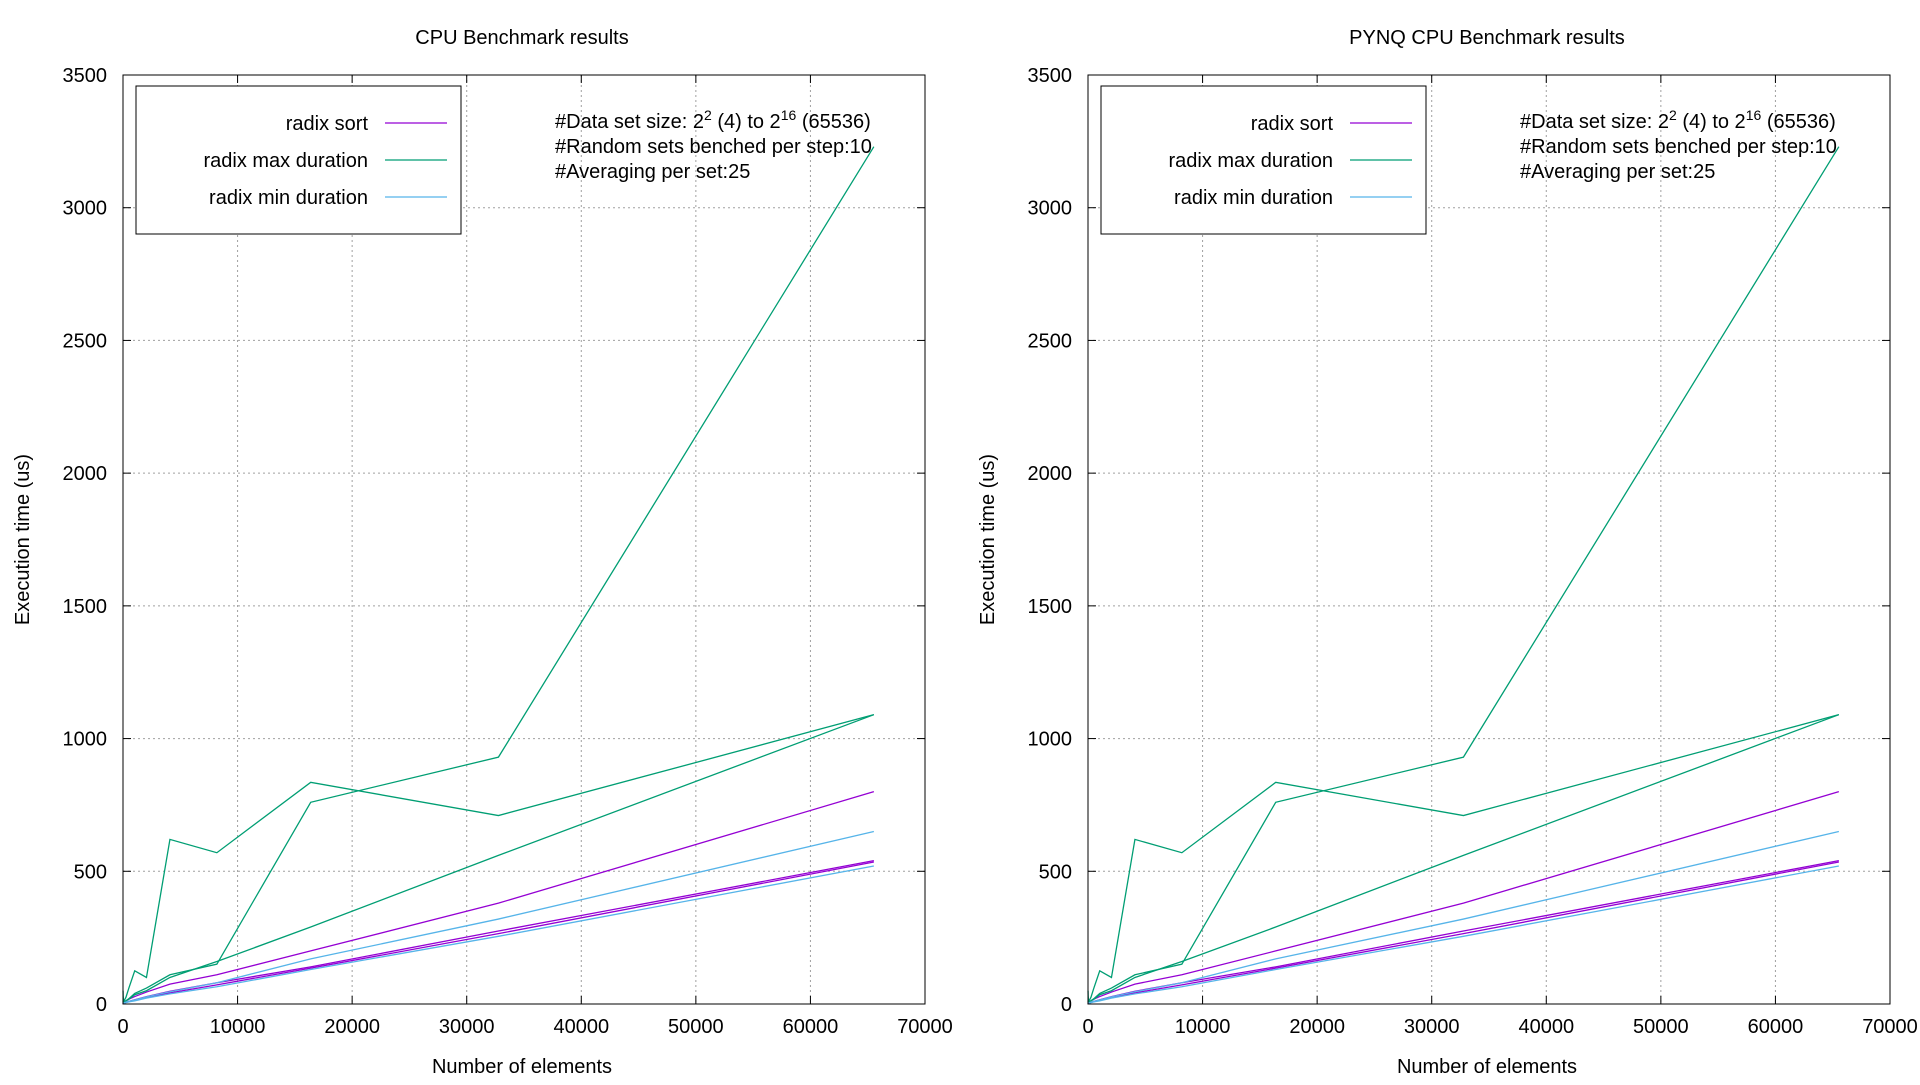 The width and height of the screenshot is (1920, 1085). I want to click on chart-title: PYNQ CPU Benchmark results, so click(1487, 38).